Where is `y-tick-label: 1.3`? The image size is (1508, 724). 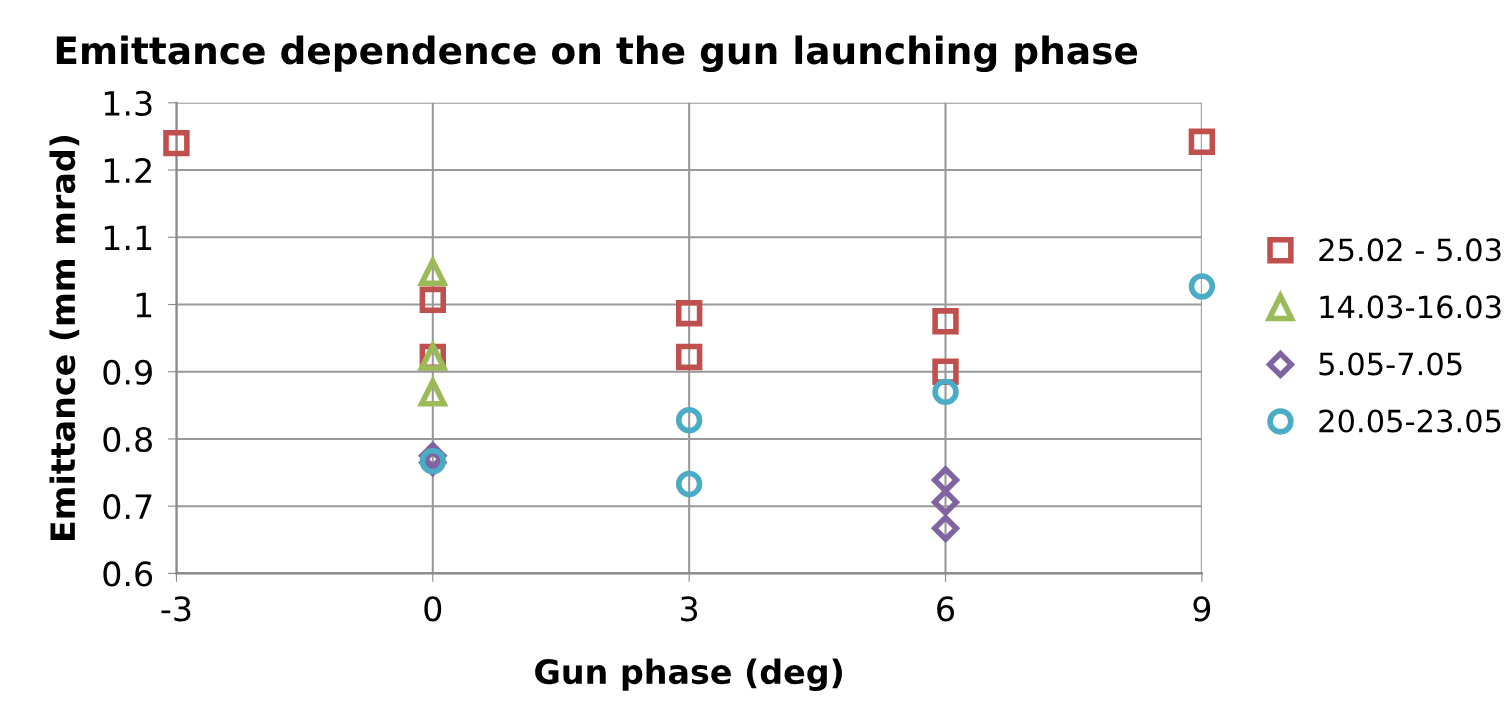
y-tick-label: 1.3 is located at coordinates (128, 103).